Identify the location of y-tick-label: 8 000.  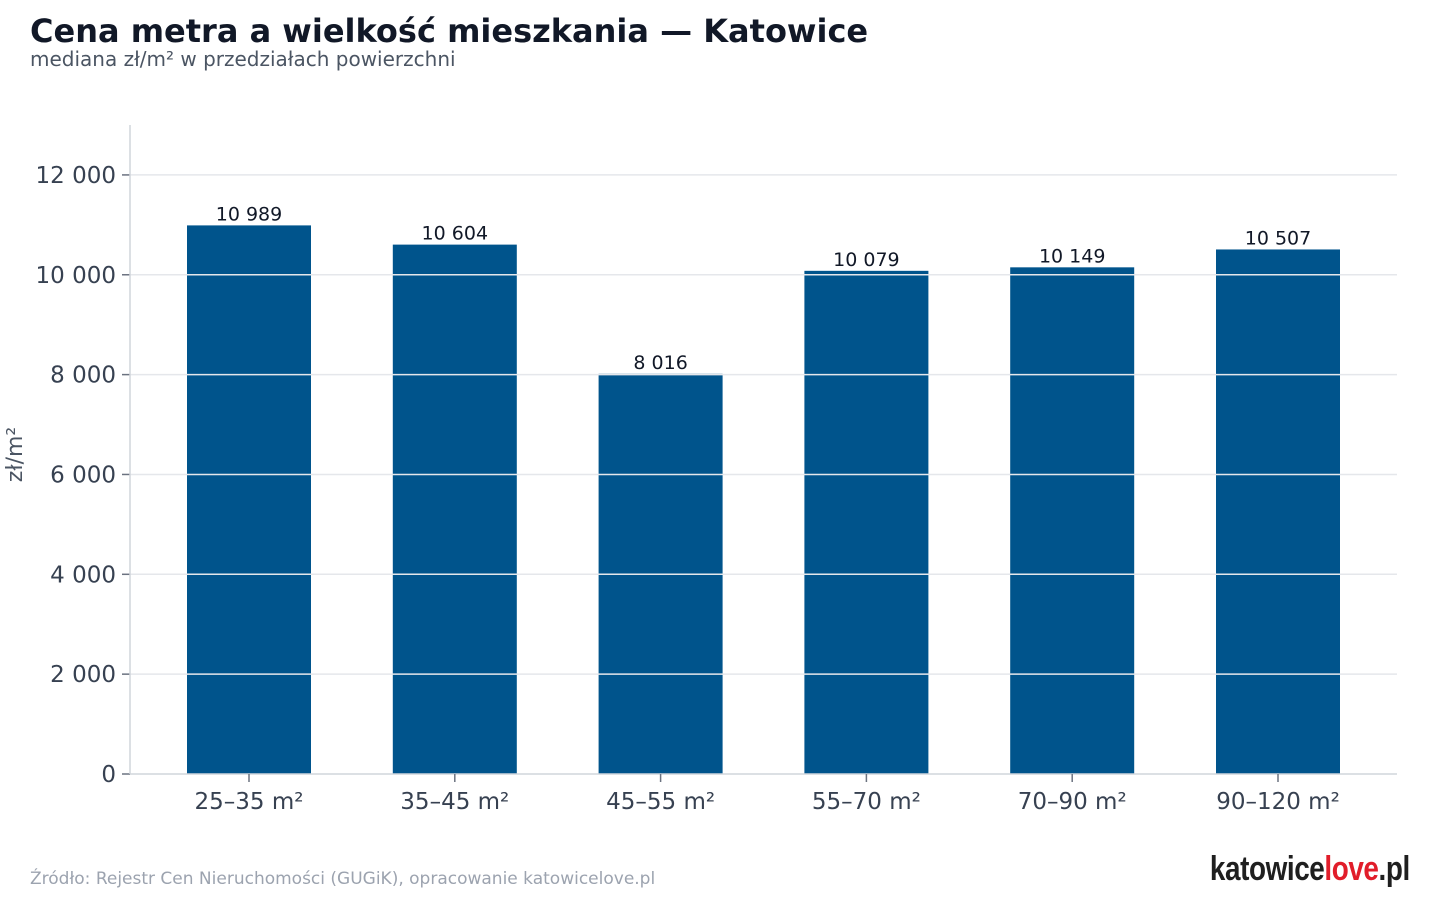
(83, 376).